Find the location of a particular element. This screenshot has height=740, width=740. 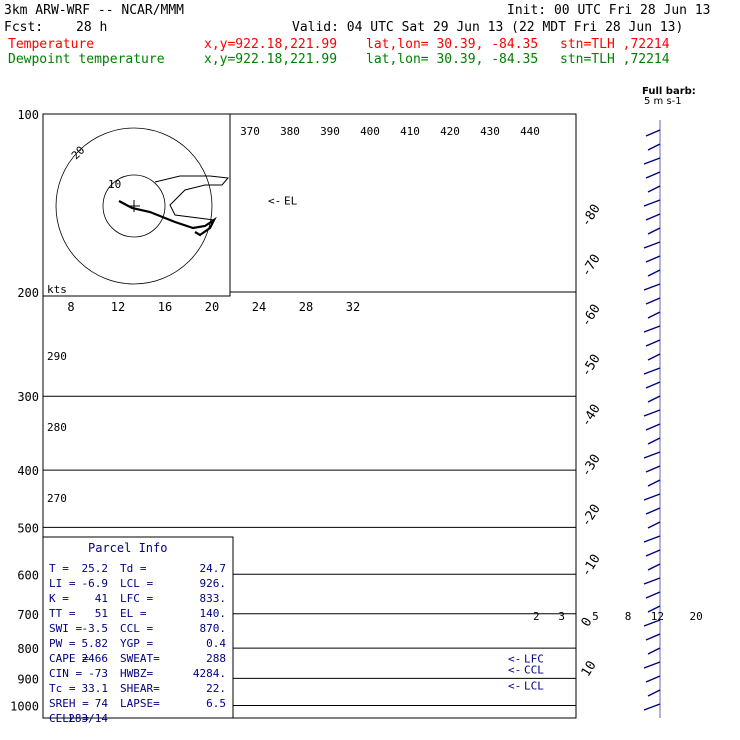

theta-e-label: 440 is located at coordinates (530, 131).